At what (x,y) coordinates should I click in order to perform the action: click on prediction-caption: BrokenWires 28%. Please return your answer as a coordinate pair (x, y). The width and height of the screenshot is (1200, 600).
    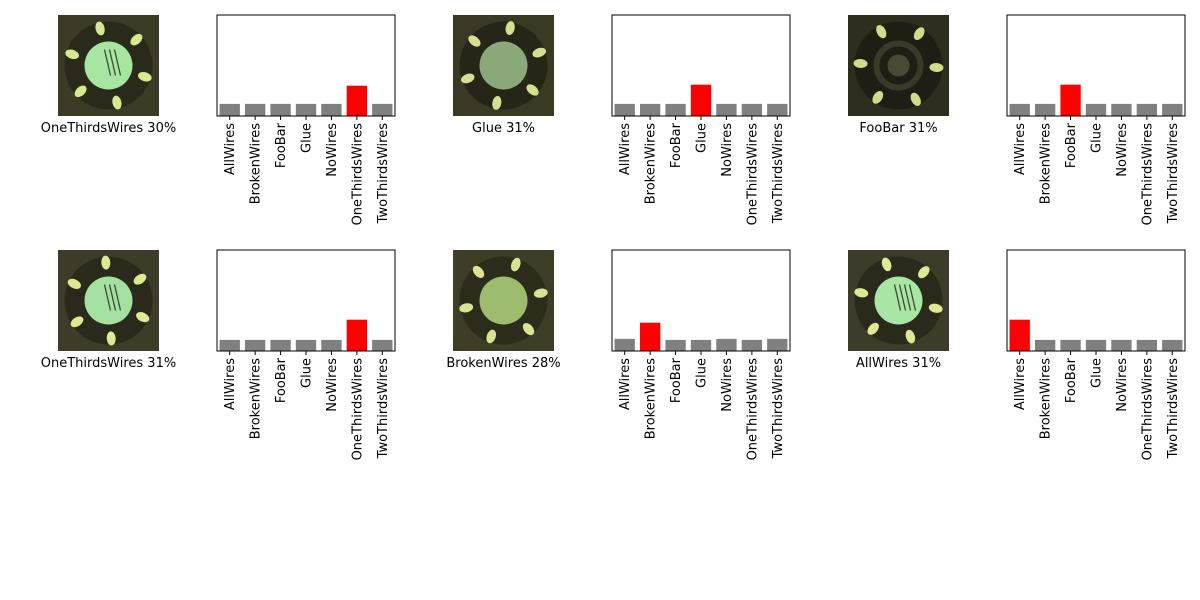
    Looking at the image, I should click on (503, 363).